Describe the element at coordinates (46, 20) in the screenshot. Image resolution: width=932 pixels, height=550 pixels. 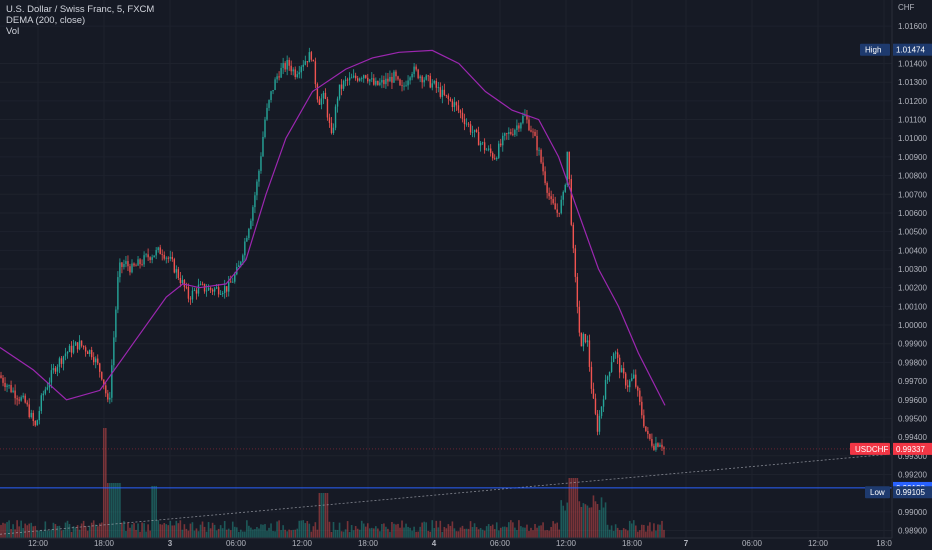
I see `indicator-dema-label: DEMA (200, close)` at that location.